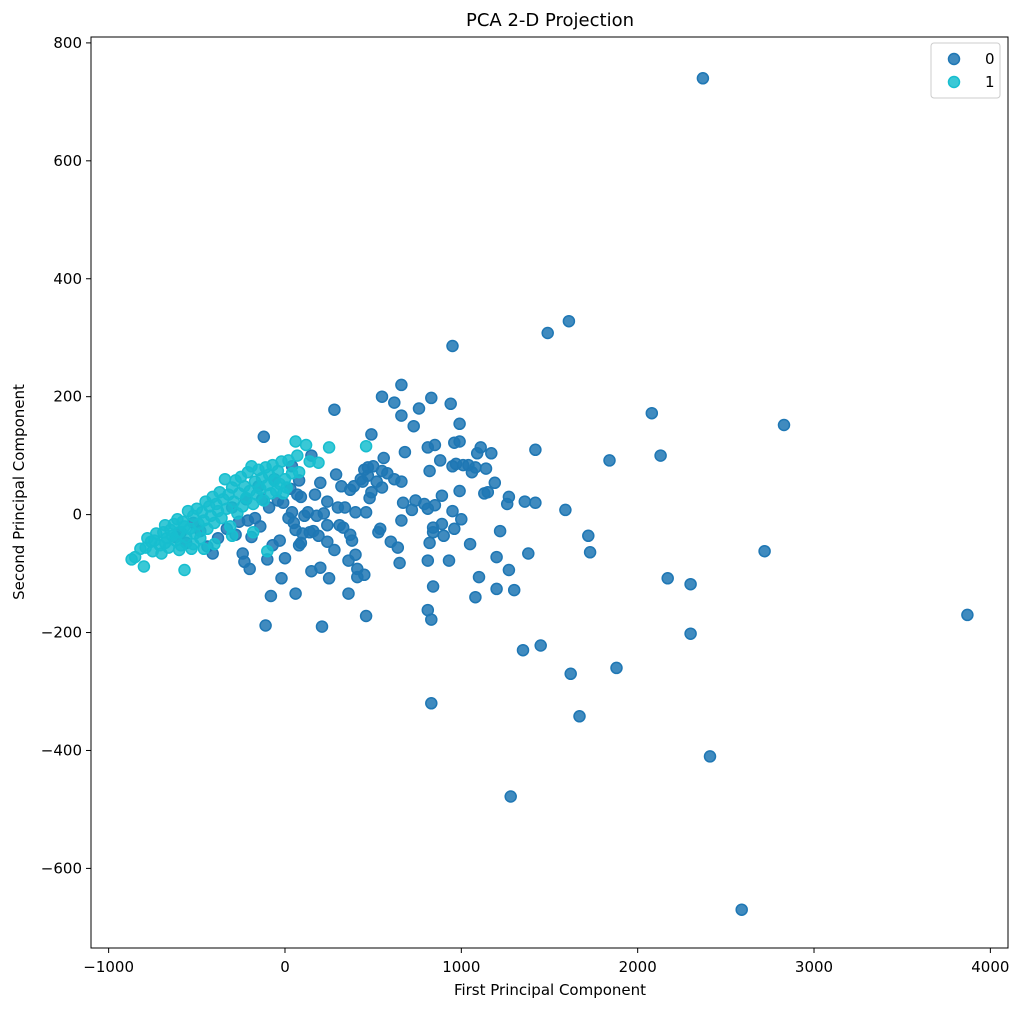  Describe the element at coordinates (990, 82) in the screenshot. I see `legend-label-class-1: 1` at that location.